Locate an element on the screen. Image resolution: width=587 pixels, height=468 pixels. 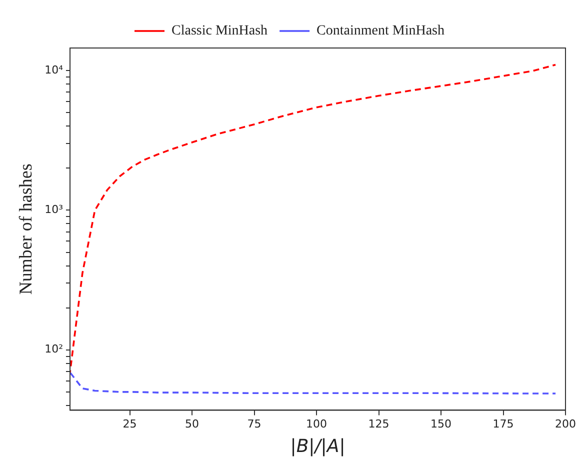
y-axis-title: Number of hashes is located at coordinates (26, 229).